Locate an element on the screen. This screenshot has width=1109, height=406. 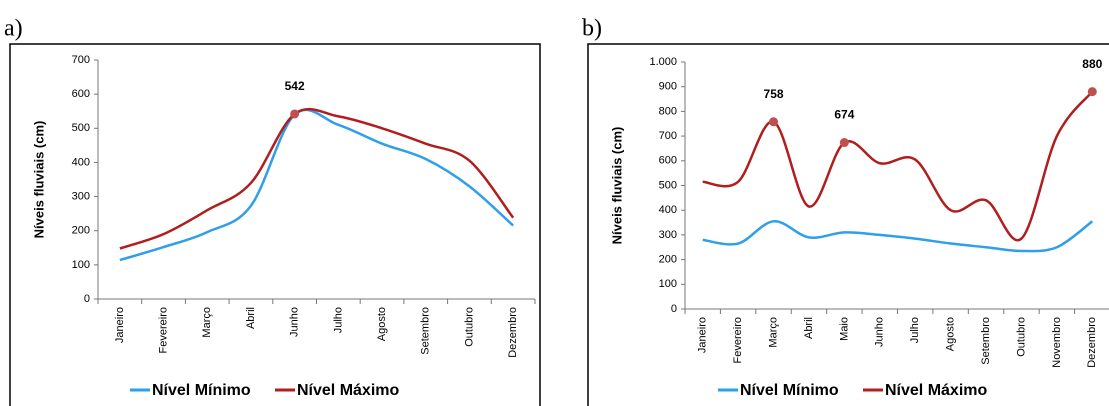
data-label: 674 is located at coordinates (844, 115).